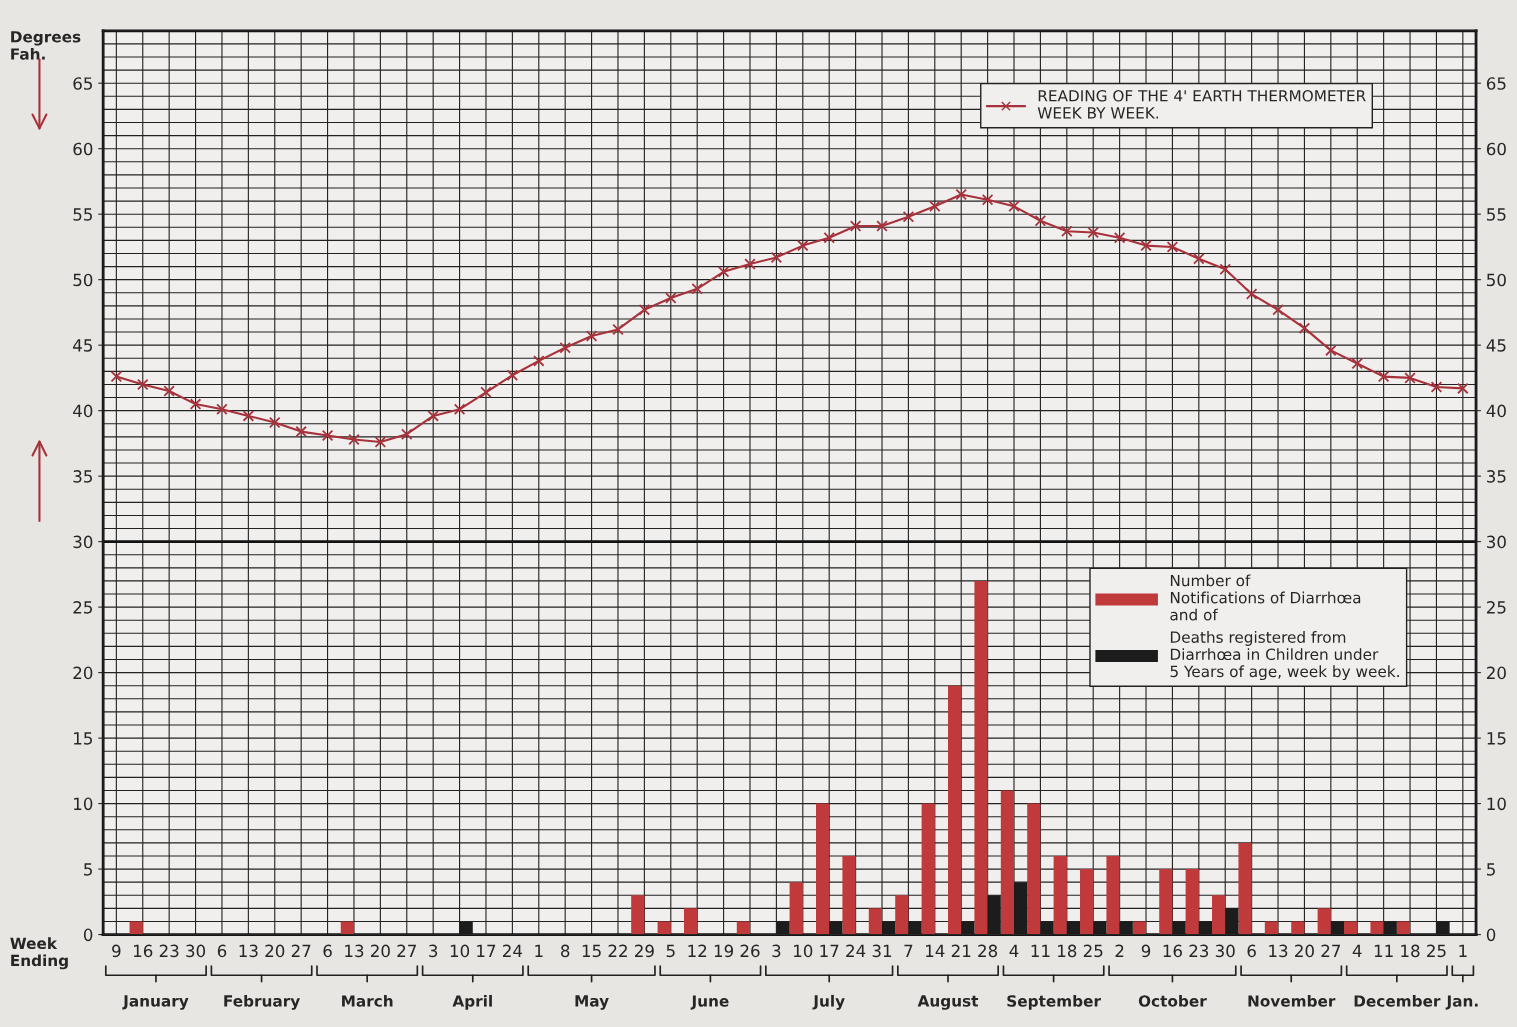 This screenshot has width=1517, height=1027. Describe the element at coordinates (1496, 804) in the screenshot. I see `y2-tick-label: 10` at that location.